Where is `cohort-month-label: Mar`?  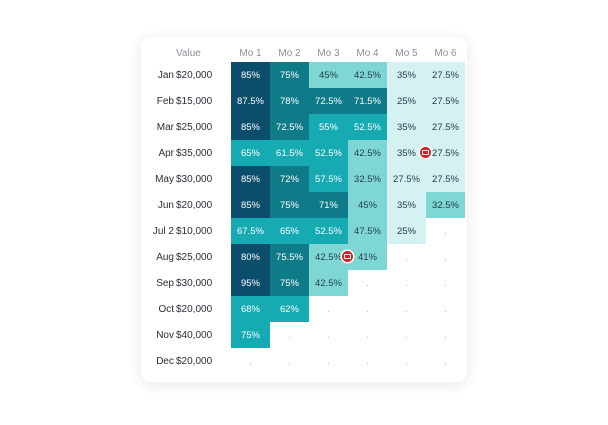 cohort-month-label: Mar is located at coordinates (165, 127).